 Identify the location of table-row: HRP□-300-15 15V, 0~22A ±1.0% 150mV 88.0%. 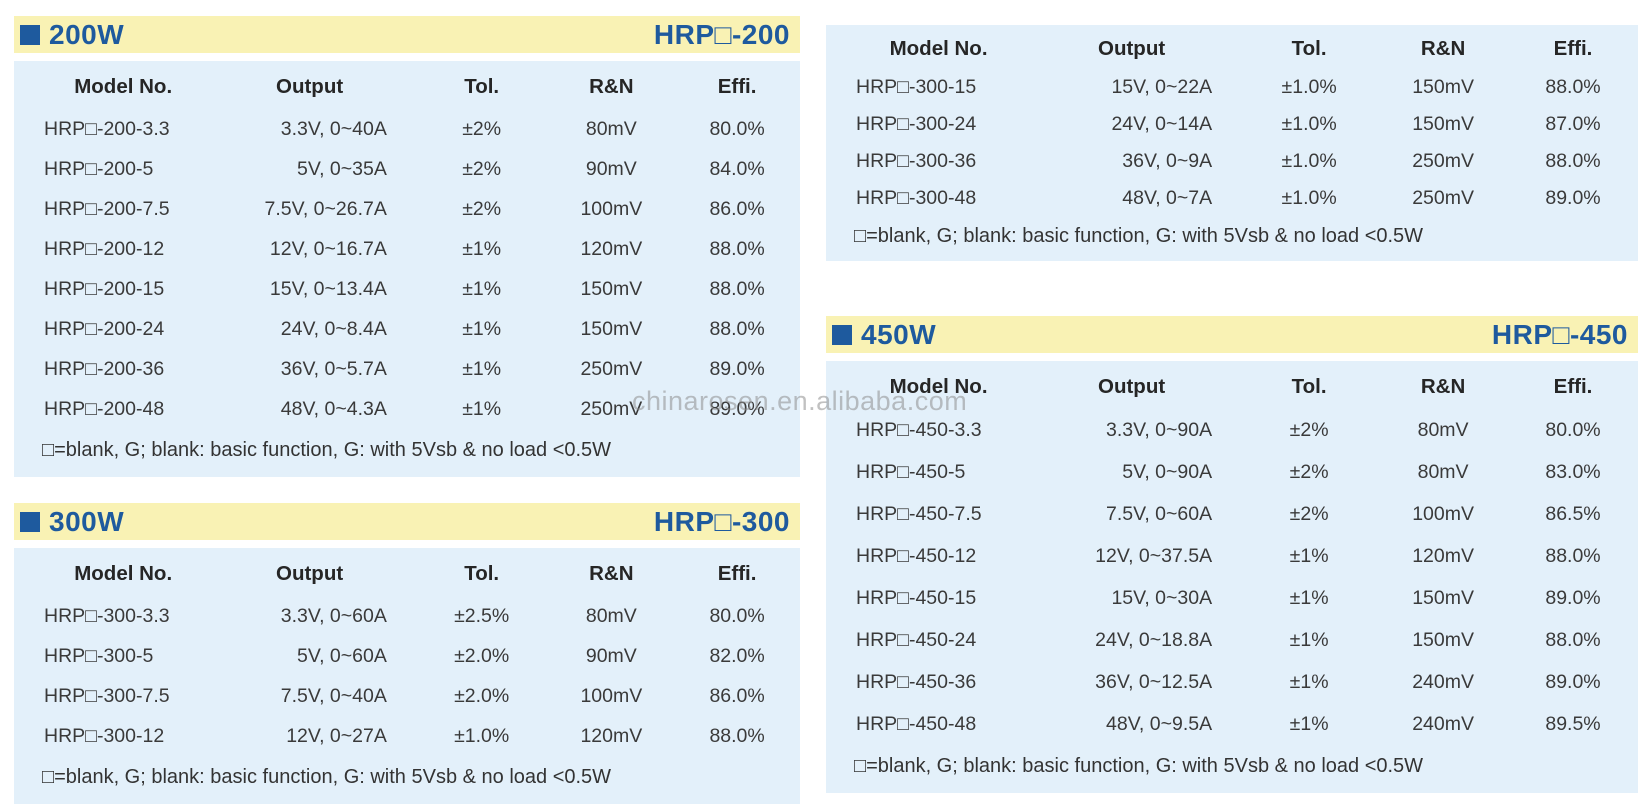
(1232, 87).